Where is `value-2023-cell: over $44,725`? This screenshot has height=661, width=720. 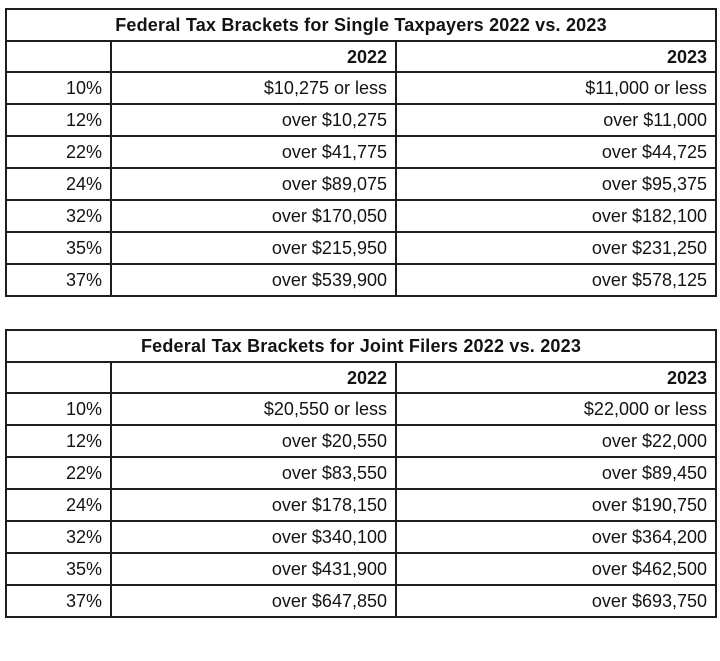
value-2023-cell: over $44,725 is located at coordinates (556, 152).